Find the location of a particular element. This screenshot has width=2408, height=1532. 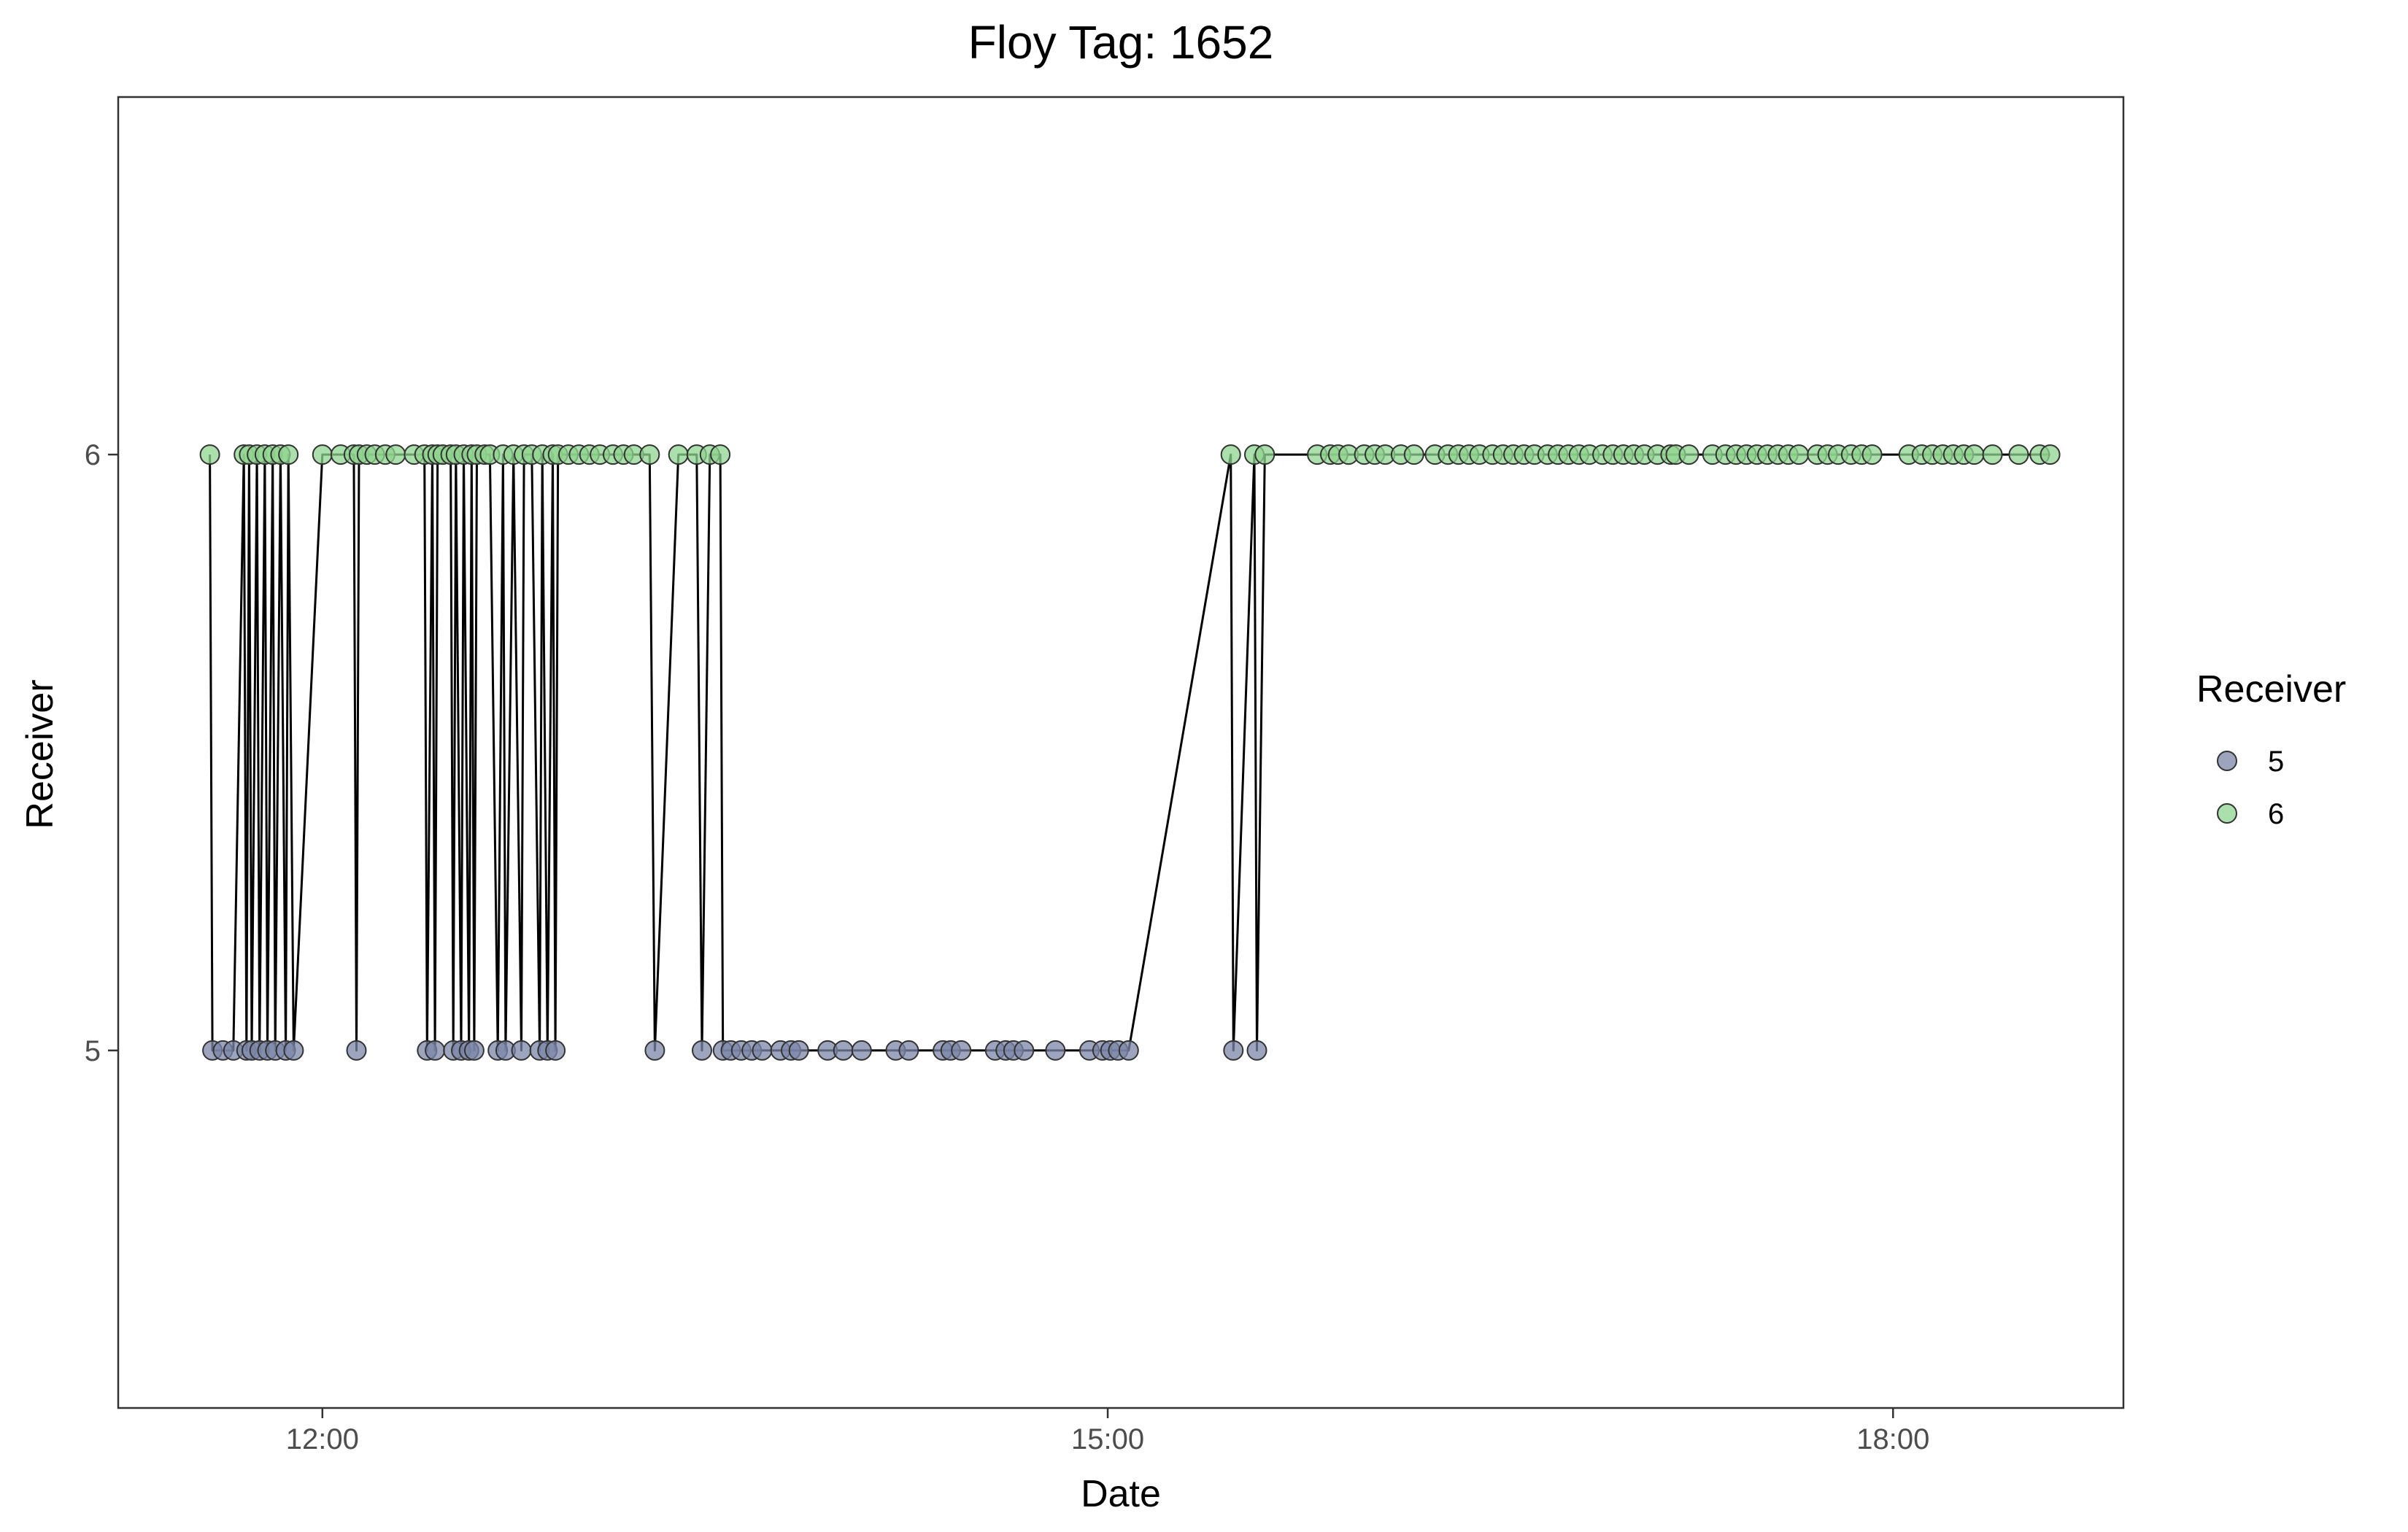

x-axis: 12:00 15:00 18:00 is located at coordinates (1107, 1431).